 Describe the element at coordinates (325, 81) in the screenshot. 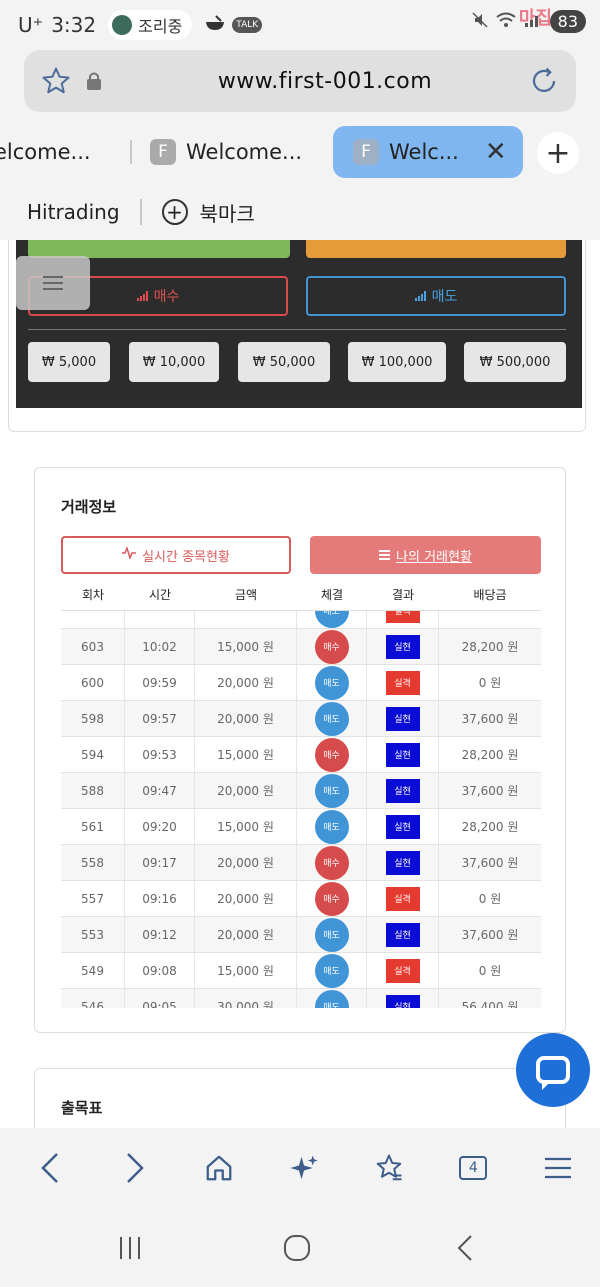

I see `url-text: www.first-001.com` at that location.